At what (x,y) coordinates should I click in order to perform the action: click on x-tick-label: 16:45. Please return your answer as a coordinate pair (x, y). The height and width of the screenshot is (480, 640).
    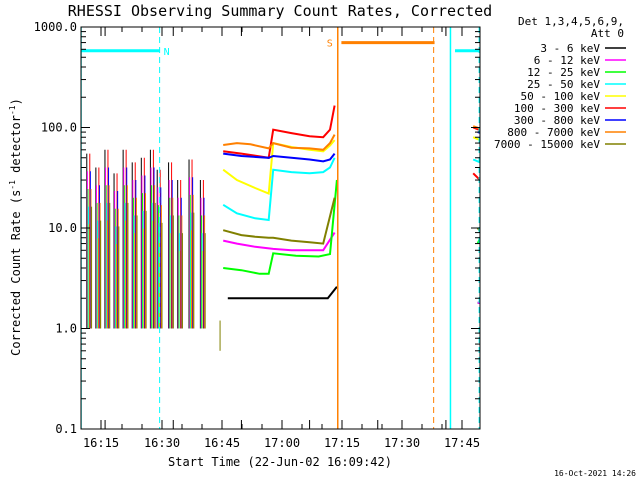
    Looking at the image, I should click on (222, 443).